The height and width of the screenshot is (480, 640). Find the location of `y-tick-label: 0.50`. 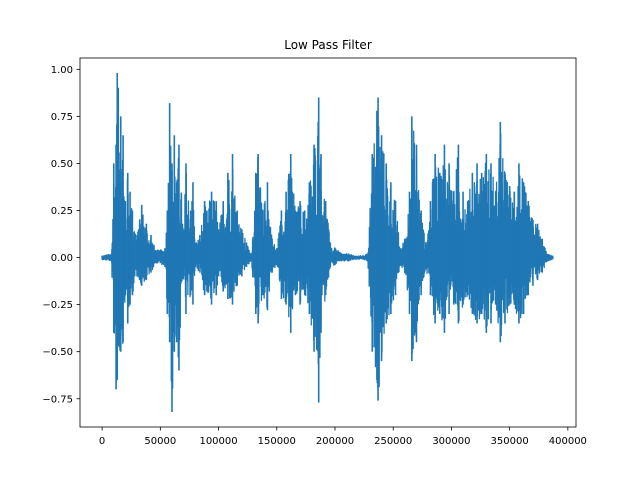

y-tick-label: 0.50 is located at coordinates (62, 164).